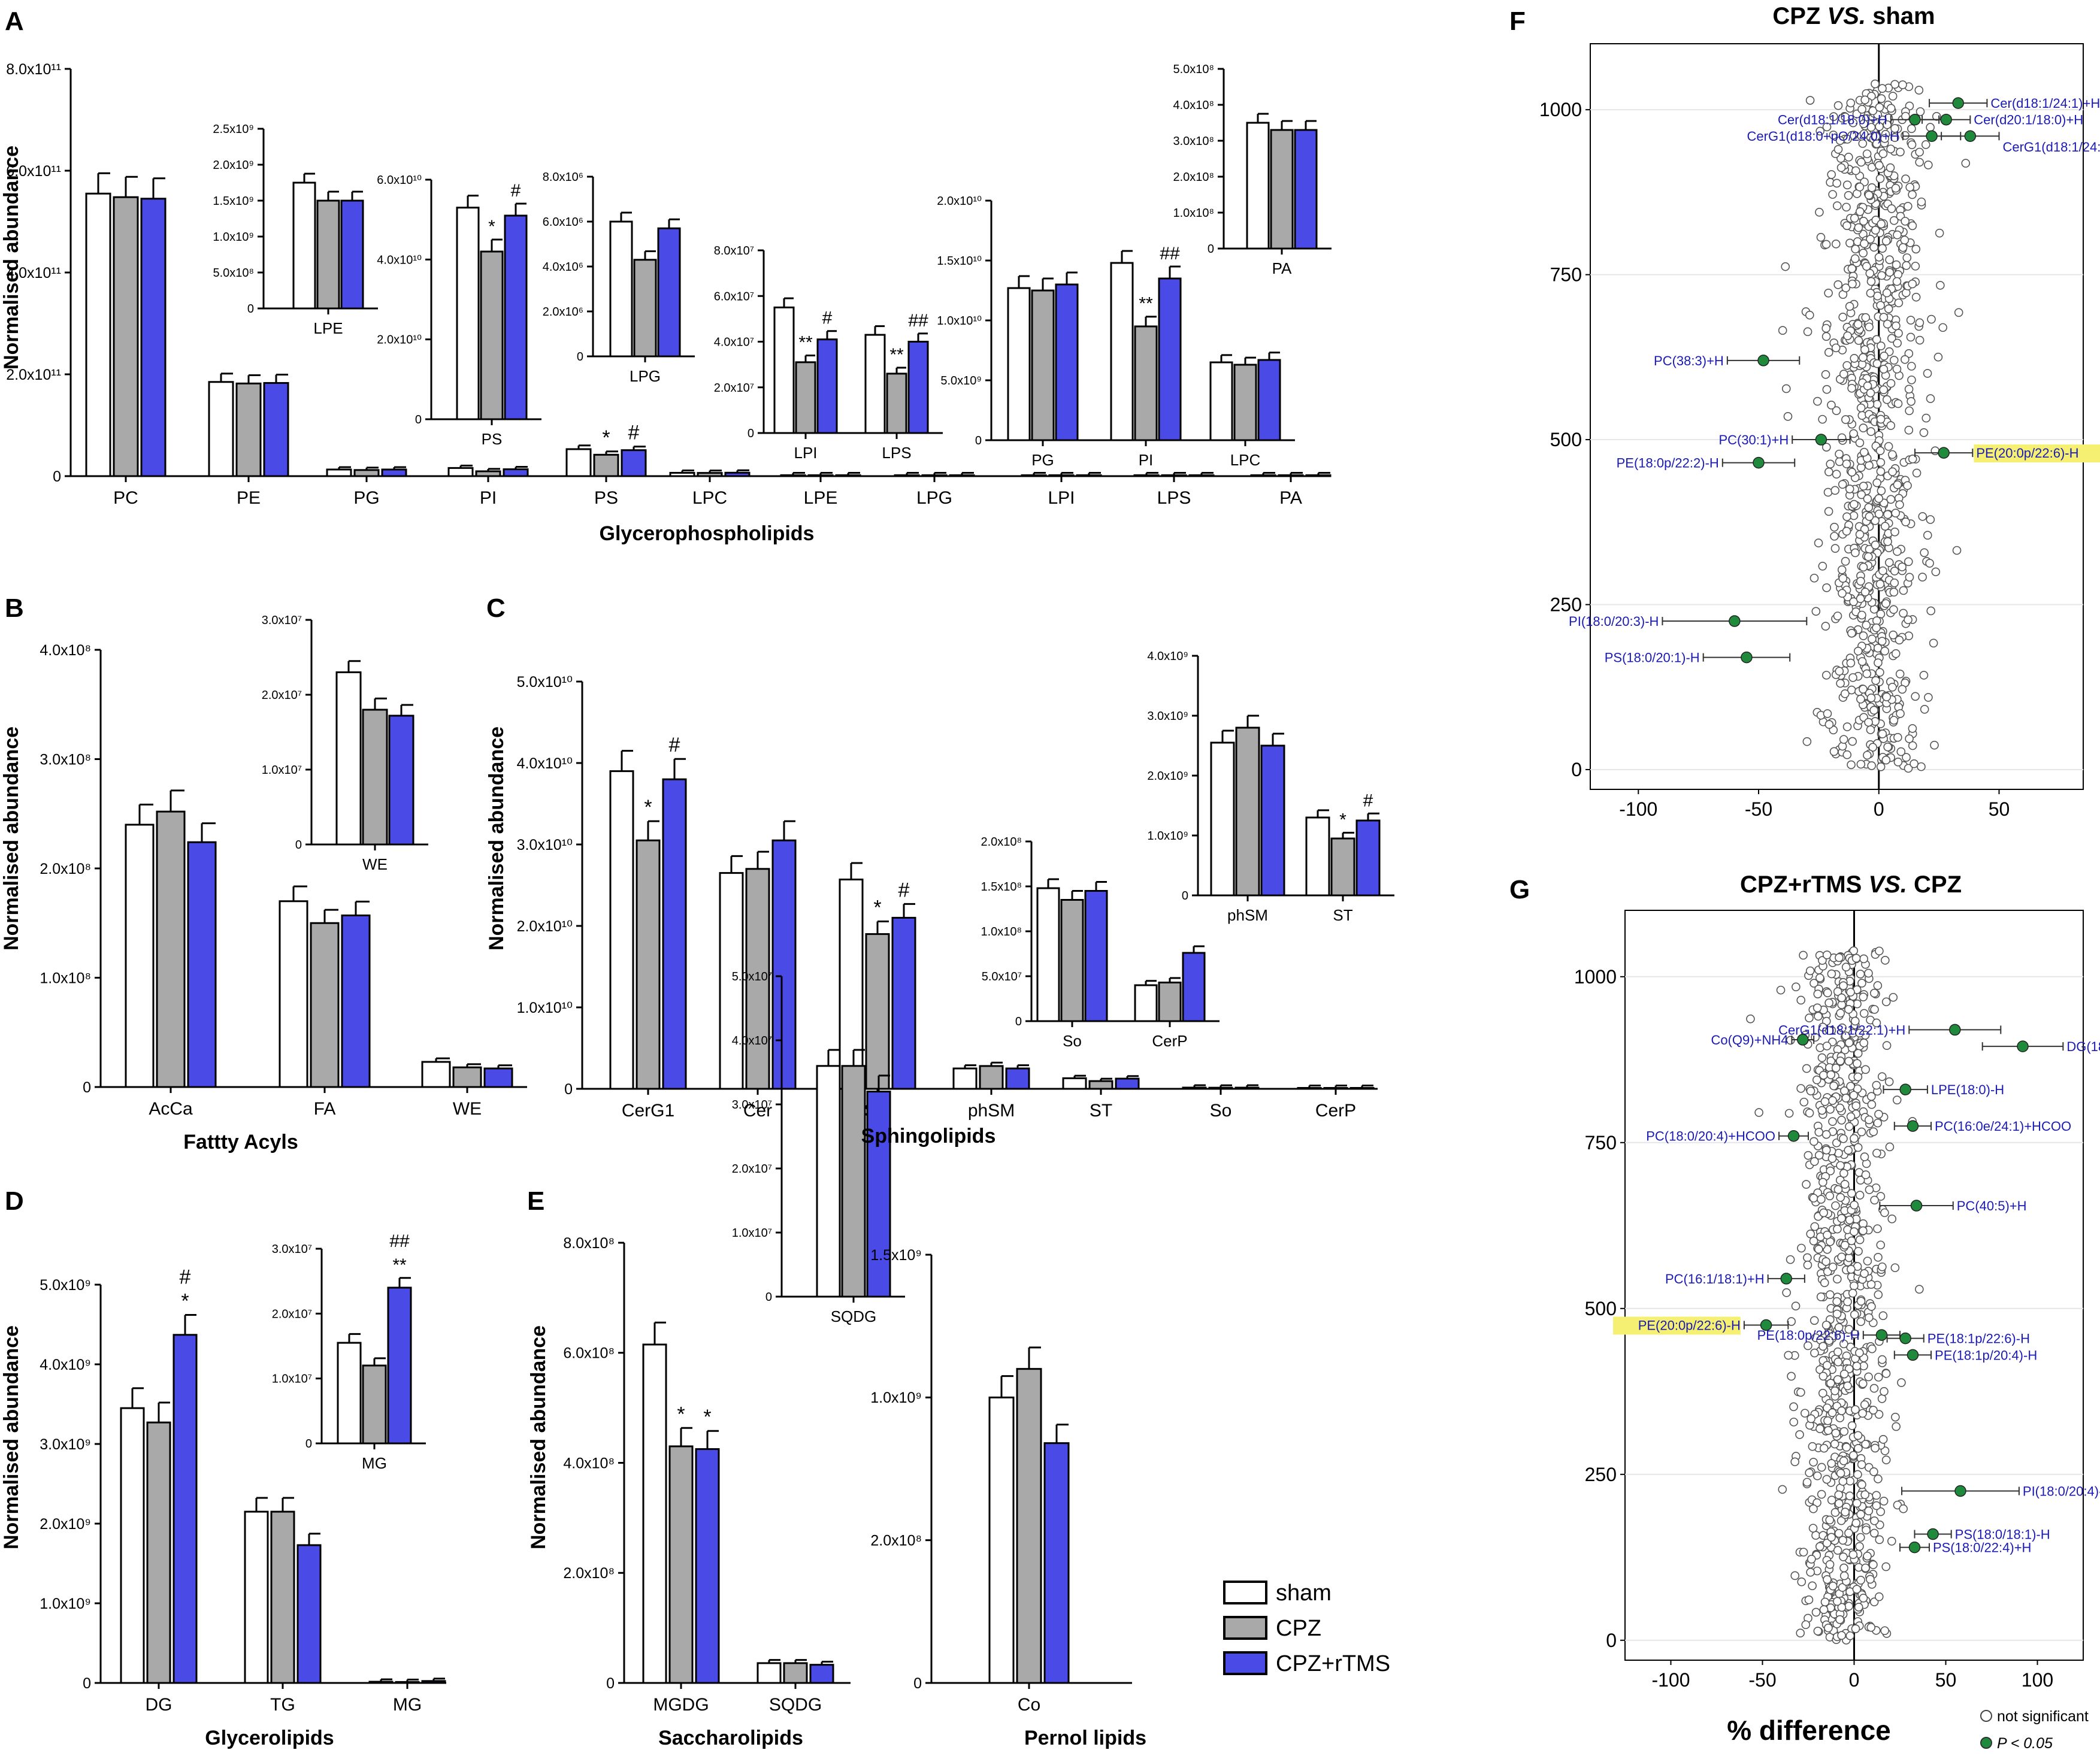 Image resolution: width=2100 pixels, height=1759 pixels. I want to click on bar-chart-e: 0 2.0x10⁸ 4.0x10⁸ 6.0x10⁸ 8.0x10⁸ MGDG SQDG * *, so click(707, 1475).